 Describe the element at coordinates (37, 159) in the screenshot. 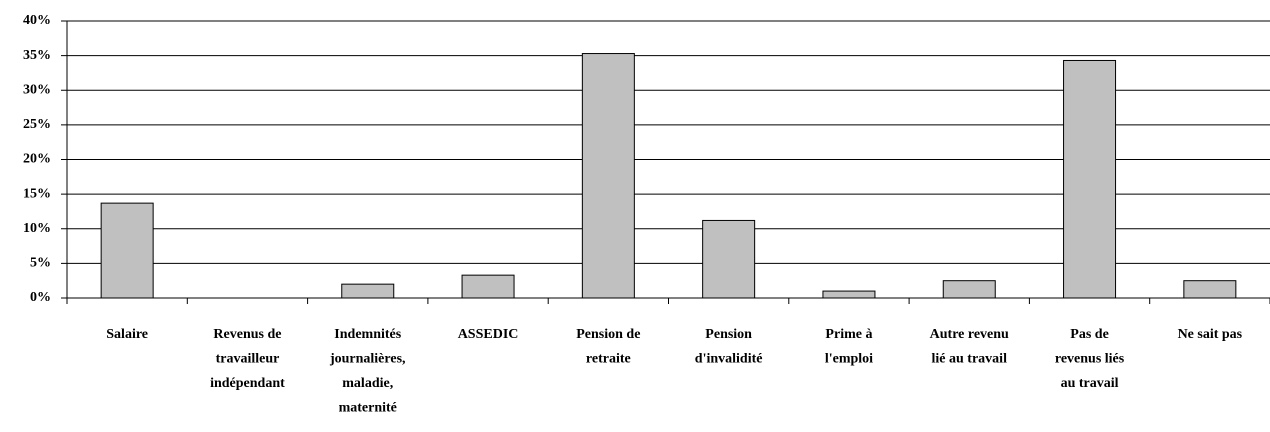

I see `y-tick-label: 20%` at that location.